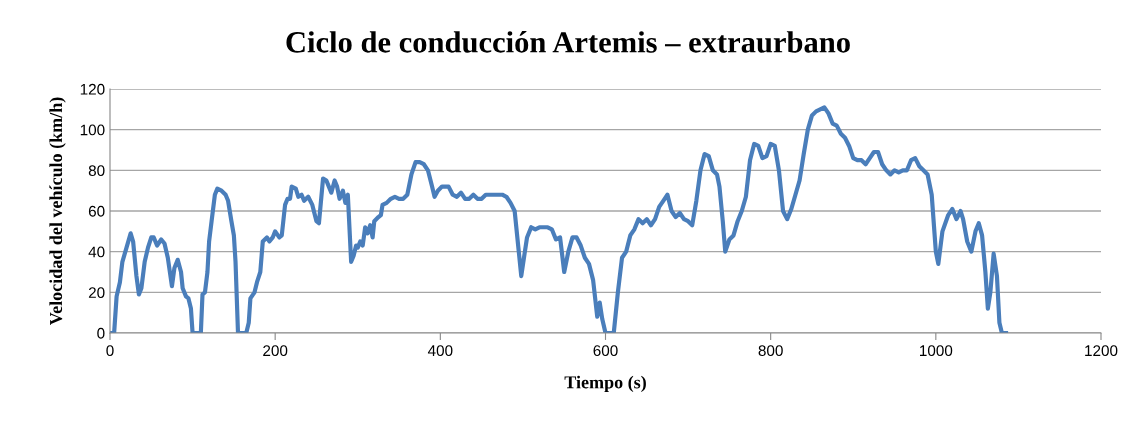 The height and width of the screenshot is (421, 1136). What do you see at coordinates (770, 351) in the screenshot?
I see `x-tick-label: 800` at bounding box center [770, 351].